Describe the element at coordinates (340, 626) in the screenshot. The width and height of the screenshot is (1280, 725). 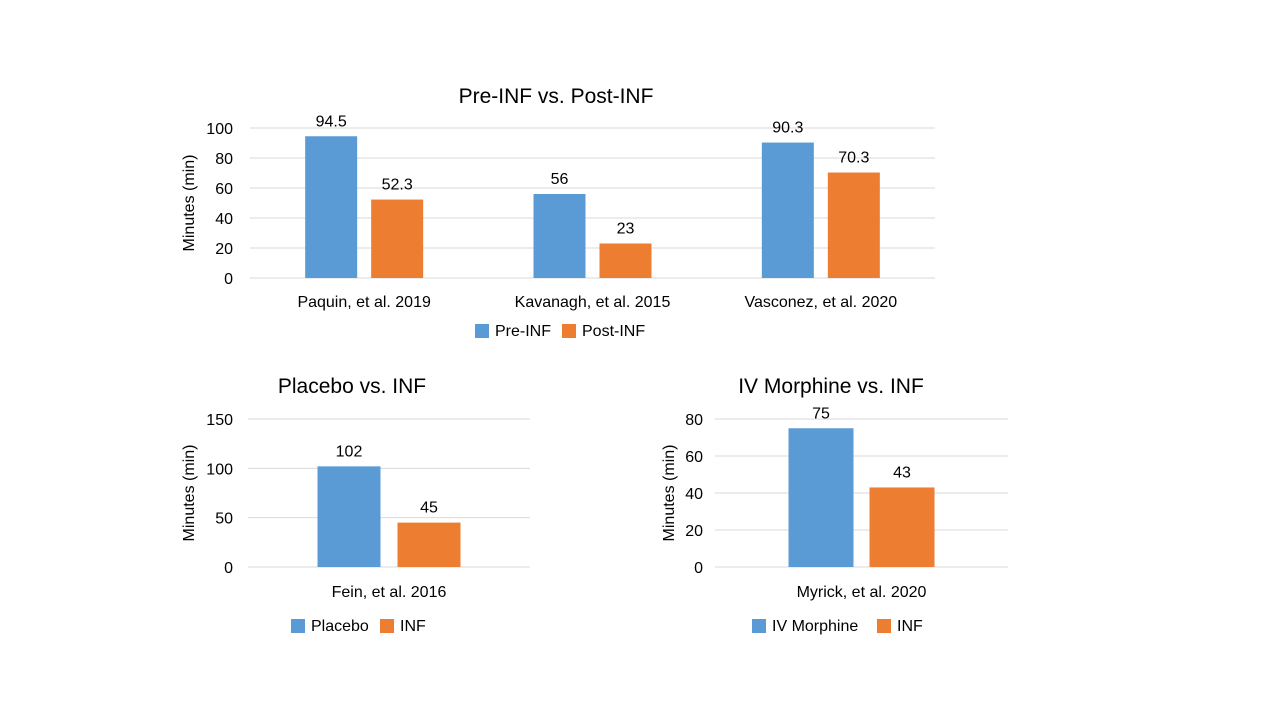
I see `legend-label: Placebo` at that location.